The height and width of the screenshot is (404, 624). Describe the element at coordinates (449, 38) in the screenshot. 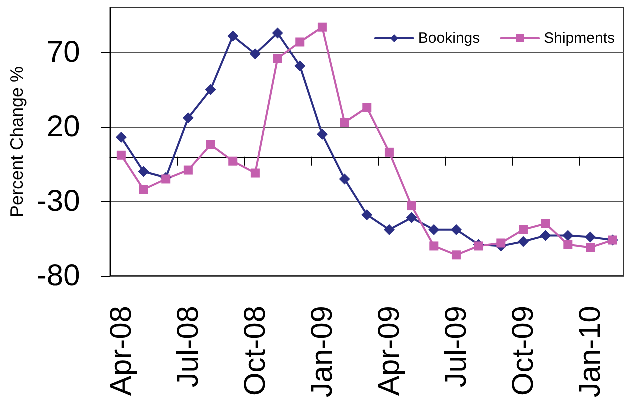

I see `legend-label: Bookings` at that location.